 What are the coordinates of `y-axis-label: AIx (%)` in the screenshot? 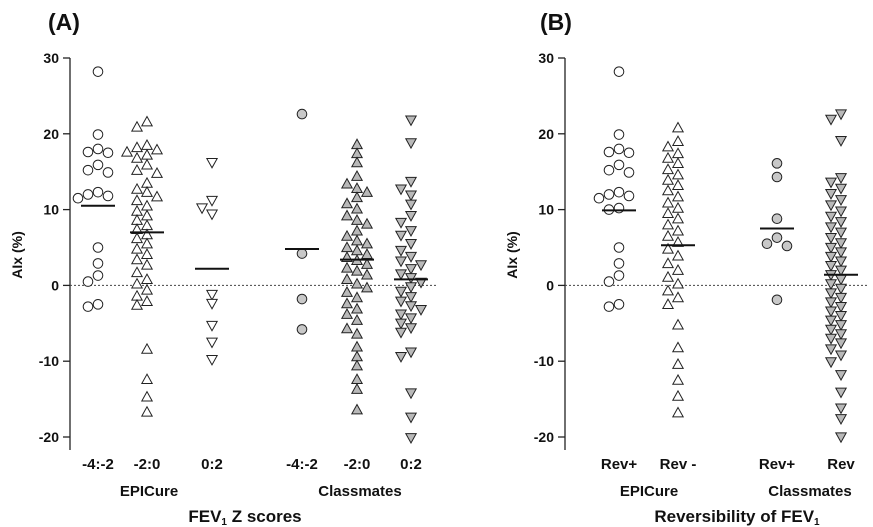 It's located at (17, 254).